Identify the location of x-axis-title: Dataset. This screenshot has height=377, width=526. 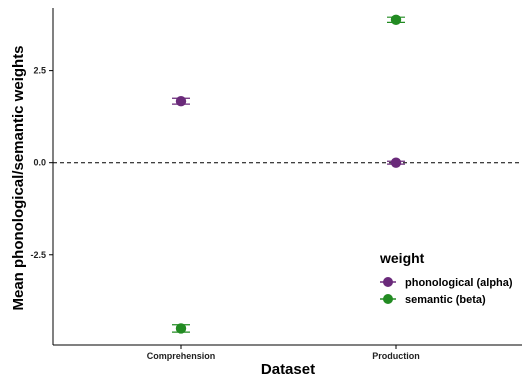
(288, 369).